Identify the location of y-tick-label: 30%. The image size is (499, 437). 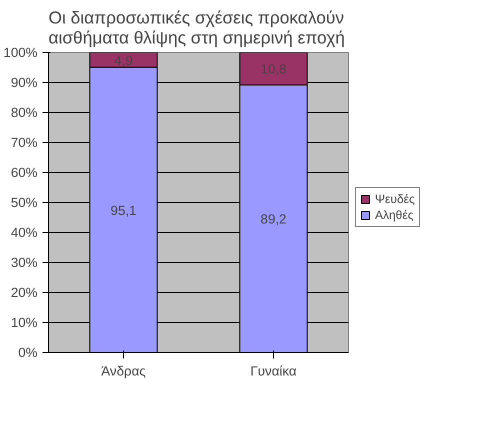
(24, 262).